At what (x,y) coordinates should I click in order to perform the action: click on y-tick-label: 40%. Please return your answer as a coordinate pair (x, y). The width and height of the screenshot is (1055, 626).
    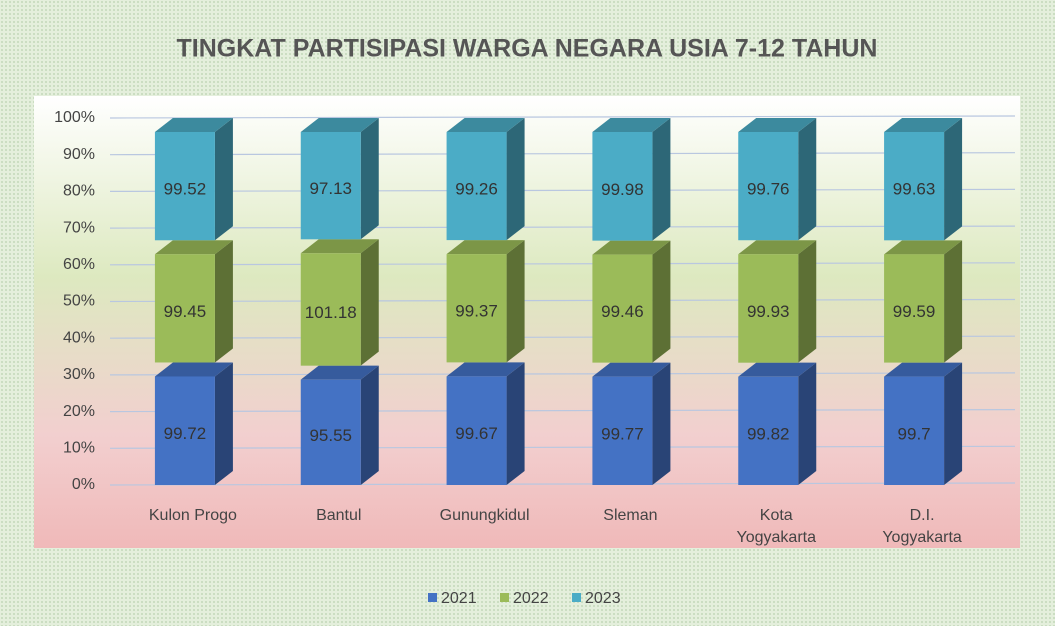
    Looking at the image, I should click on (79, 337).